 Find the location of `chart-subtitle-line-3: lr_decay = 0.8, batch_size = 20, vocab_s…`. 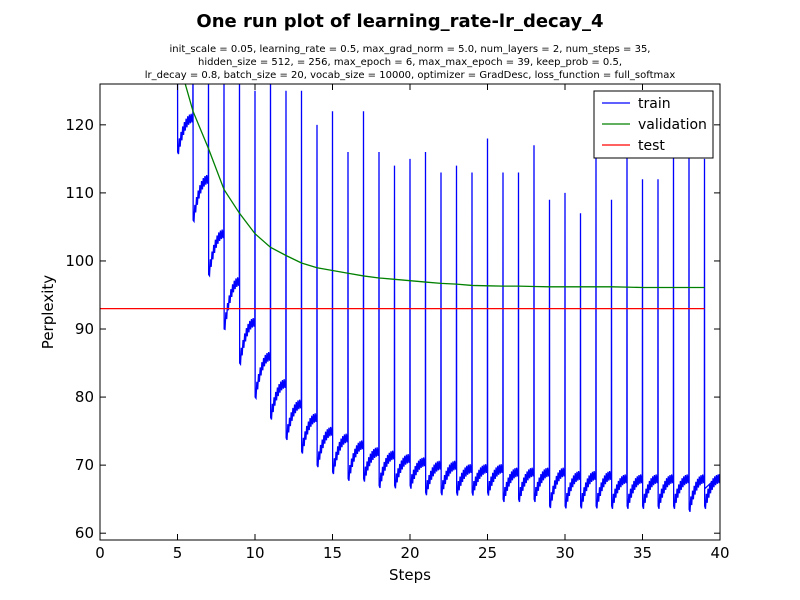

chart-subtitle-line-3: lr_decay = 0.8, batch_size = 20, vocab_s… is located at coordinates (410, 75).